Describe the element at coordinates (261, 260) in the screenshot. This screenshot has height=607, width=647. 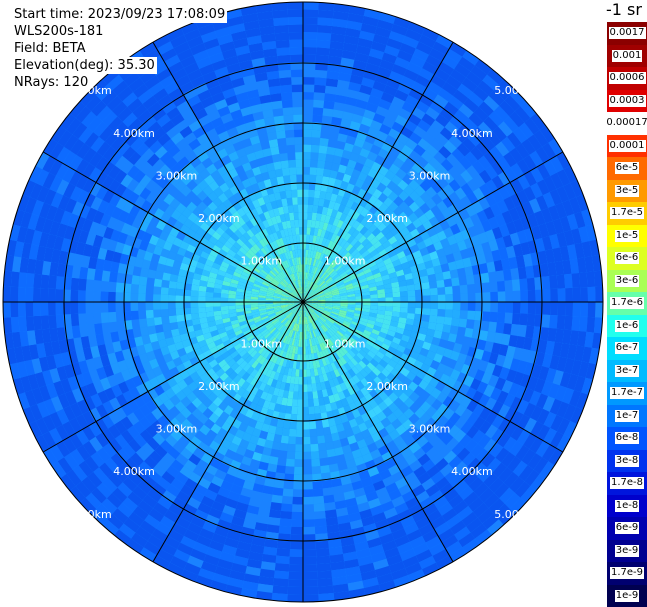
I see `range-label: 1.00km` at that location.